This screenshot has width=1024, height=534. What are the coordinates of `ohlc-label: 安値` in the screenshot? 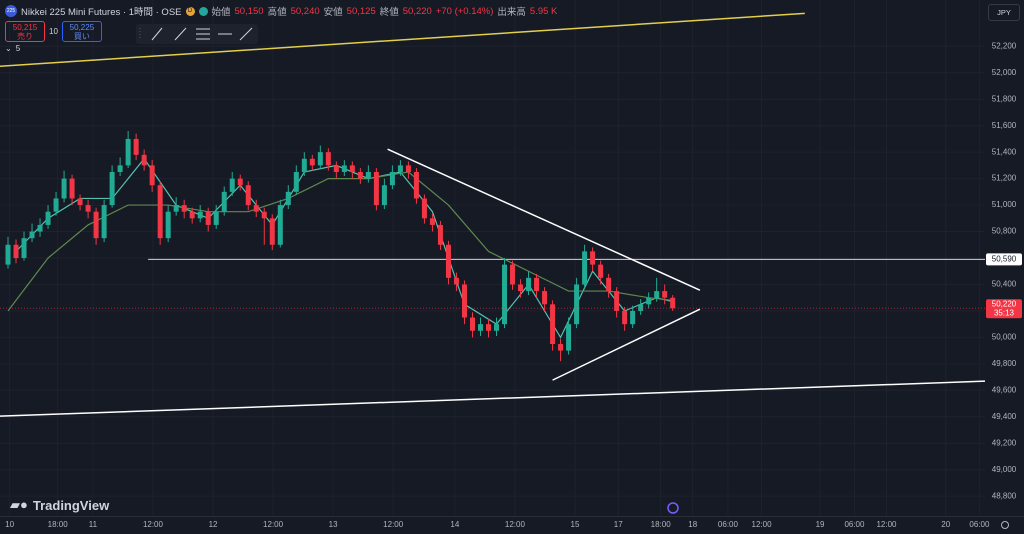 It's located at (333, 12).